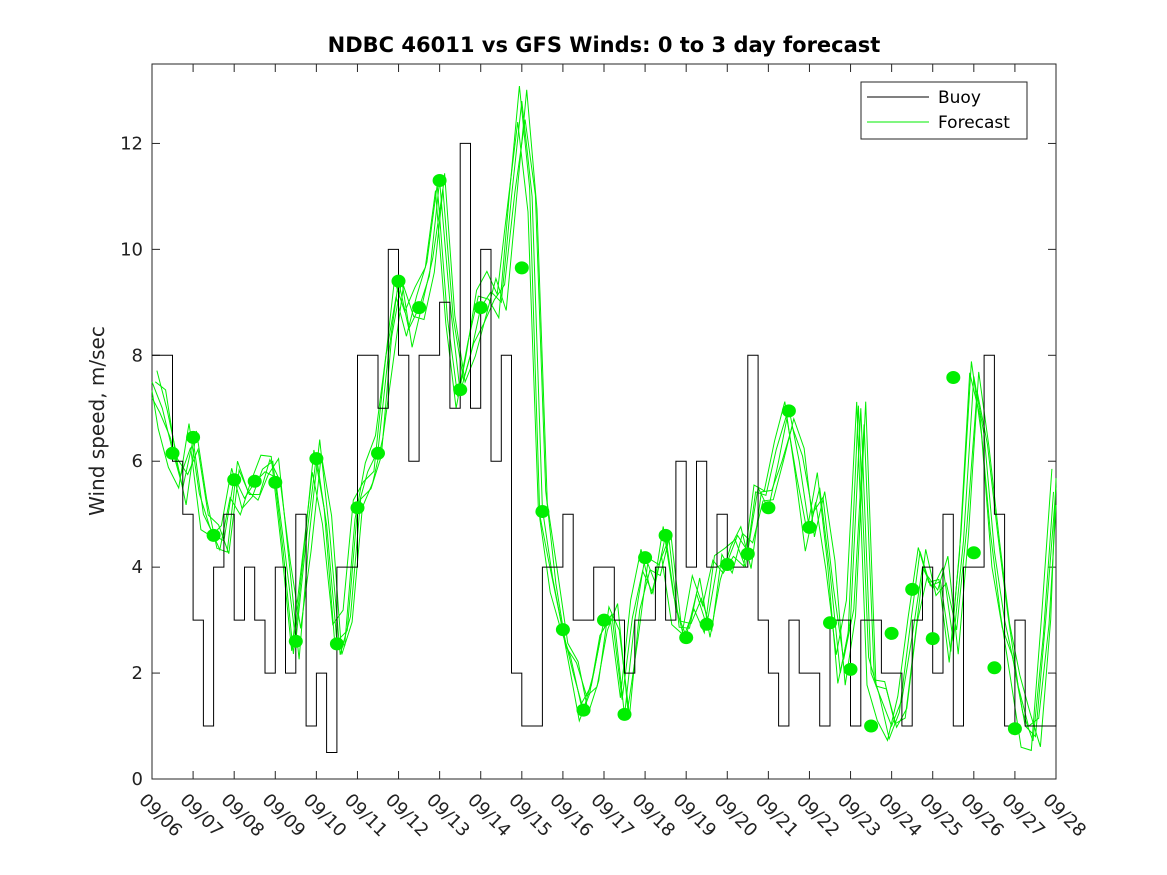 The image size is (1167, 875). I want to click on y-tick-label: 10, so click(131, 249).